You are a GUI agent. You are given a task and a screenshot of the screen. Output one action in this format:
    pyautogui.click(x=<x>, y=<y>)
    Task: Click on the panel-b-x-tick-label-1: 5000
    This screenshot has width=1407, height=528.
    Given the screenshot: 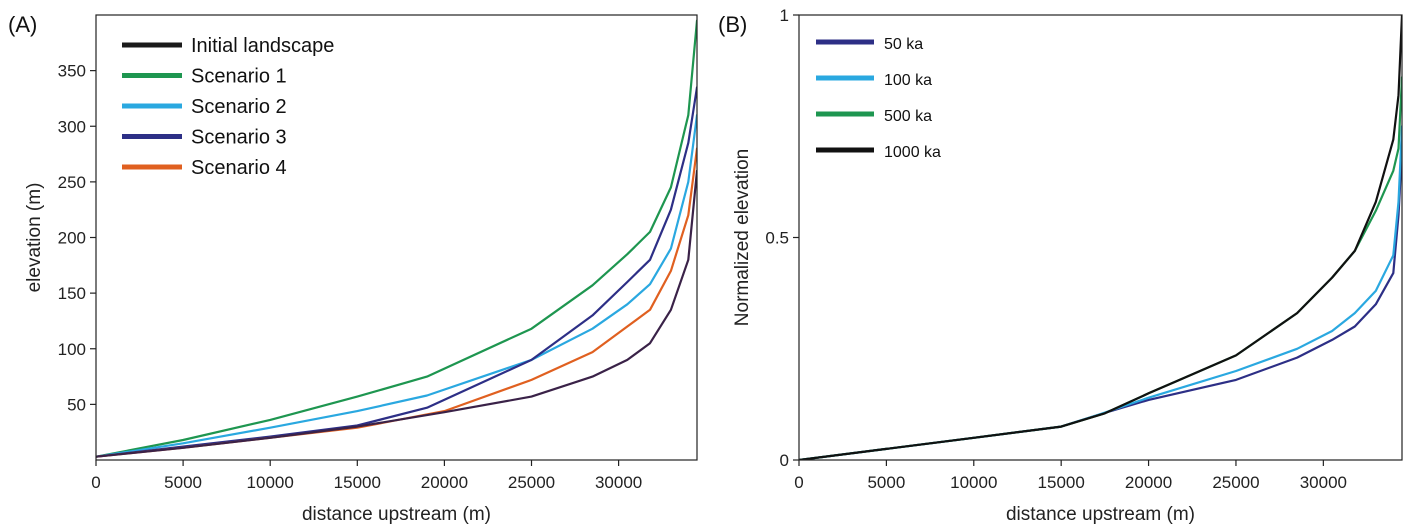 What is the action you would take?
    pyautogui.click(x=886, y=482)
    